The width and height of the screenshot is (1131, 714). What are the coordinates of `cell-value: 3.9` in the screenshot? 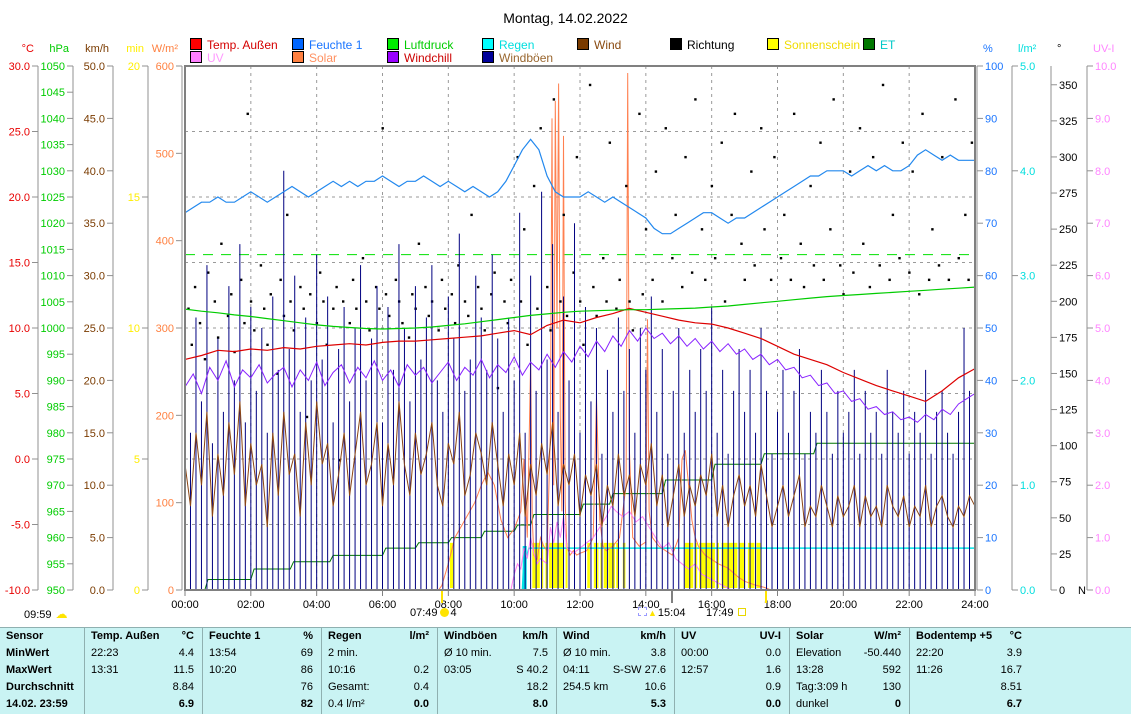 It's located at (1014, 653).